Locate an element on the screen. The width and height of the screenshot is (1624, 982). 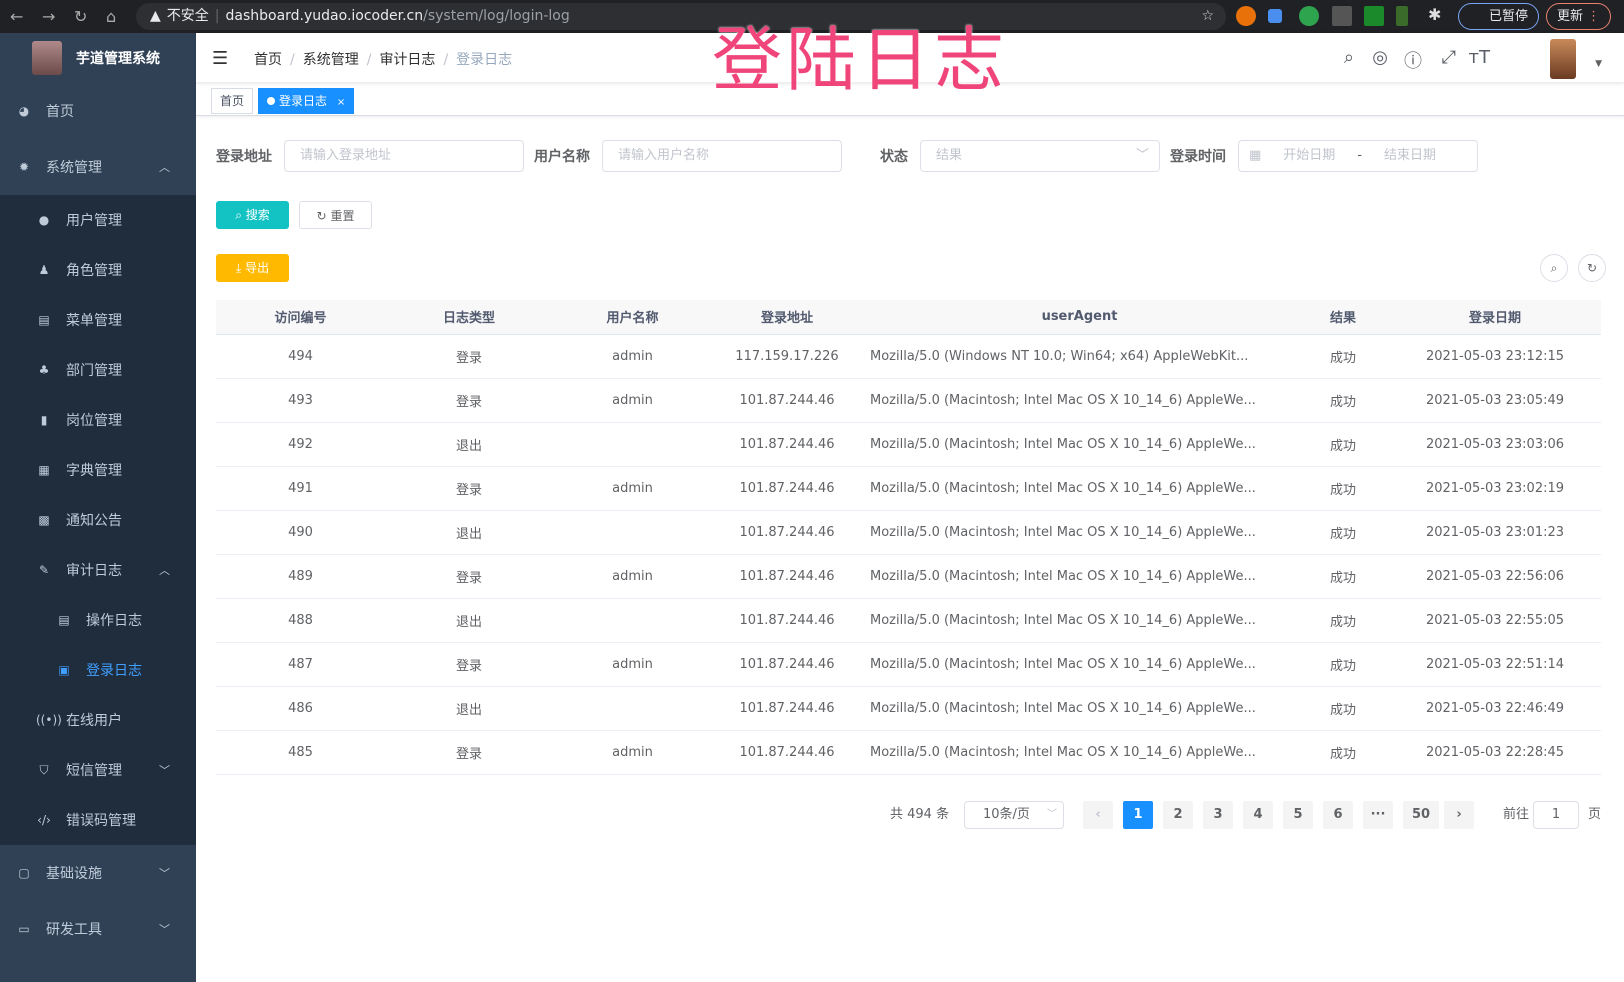
date-range-picker: ▦ 开始日期 - 结束日期 is located at coordinates (1358, 156).